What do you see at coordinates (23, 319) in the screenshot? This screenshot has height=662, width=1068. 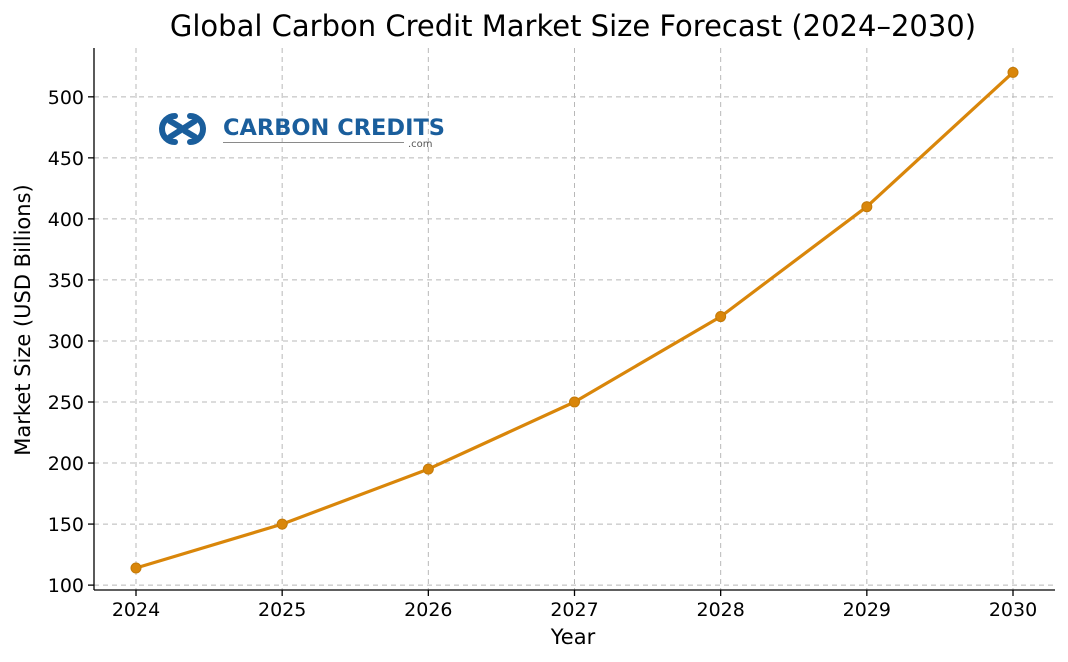 I see `y-axis-label: Market Size (USD Billions)` at bounding box center [23, 319].